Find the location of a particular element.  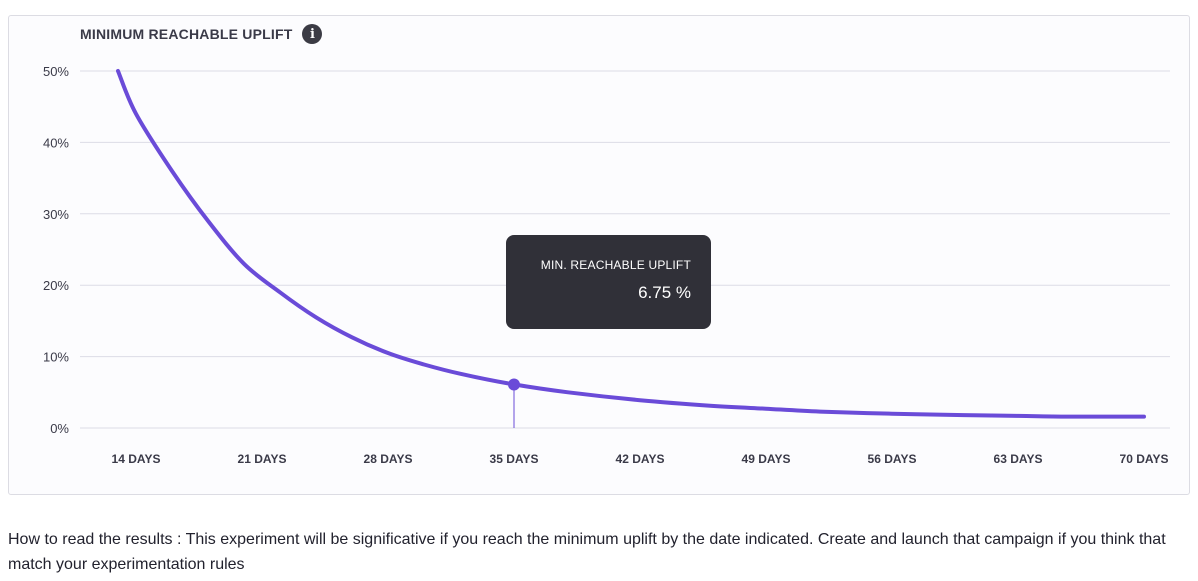

y-tick-label: 30% is located at coordinates (56, 214).